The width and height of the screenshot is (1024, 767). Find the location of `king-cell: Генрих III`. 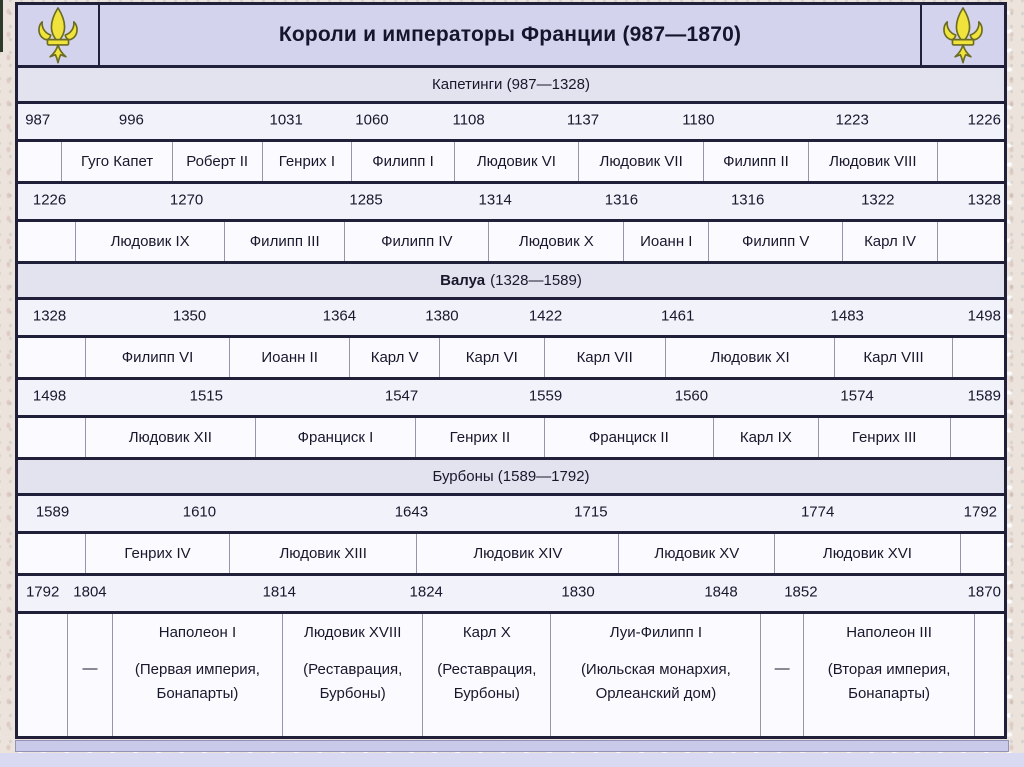

king-cell: Генрих III is located at coordinates (883, 437).